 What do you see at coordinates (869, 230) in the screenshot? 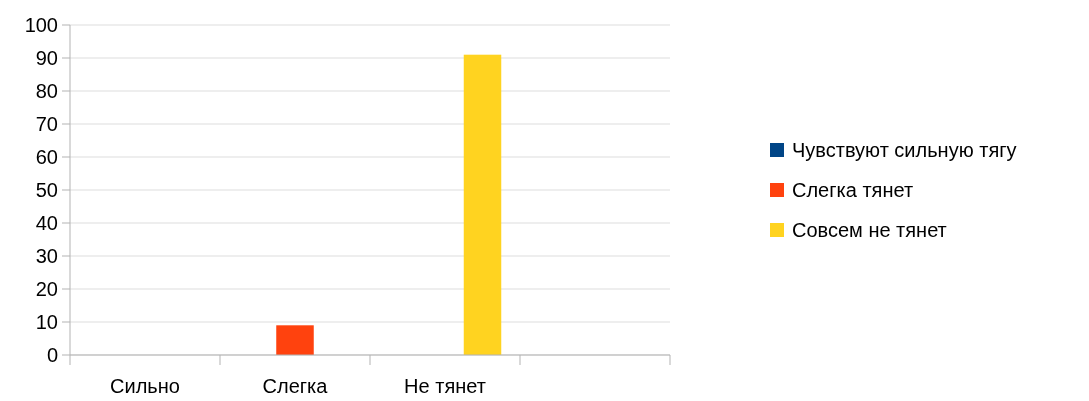
I see `legend-label: Совсем не тянет` at bounding box center [869, 230].